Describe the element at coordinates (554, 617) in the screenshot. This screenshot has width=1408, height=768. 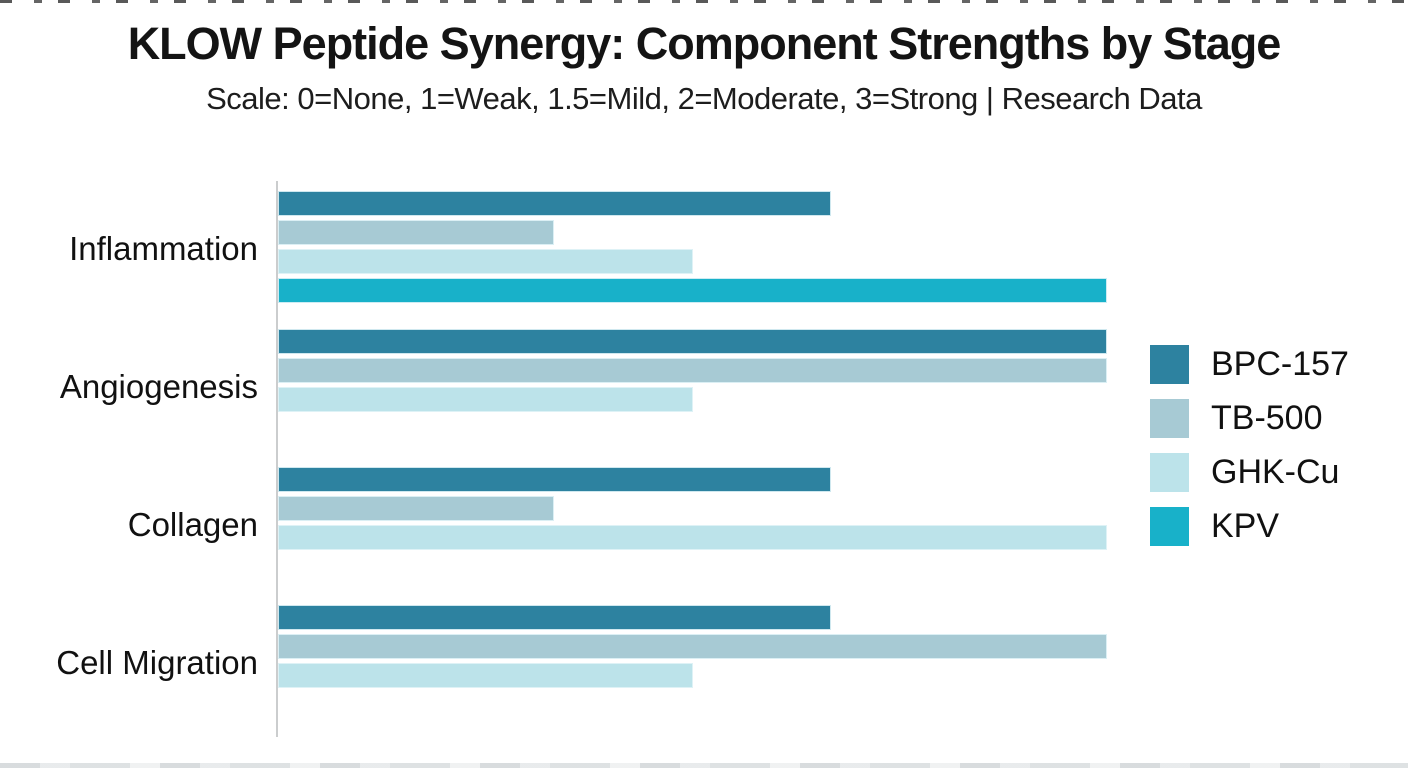
I see `bar-bpc-157-cell-migration` at that location.